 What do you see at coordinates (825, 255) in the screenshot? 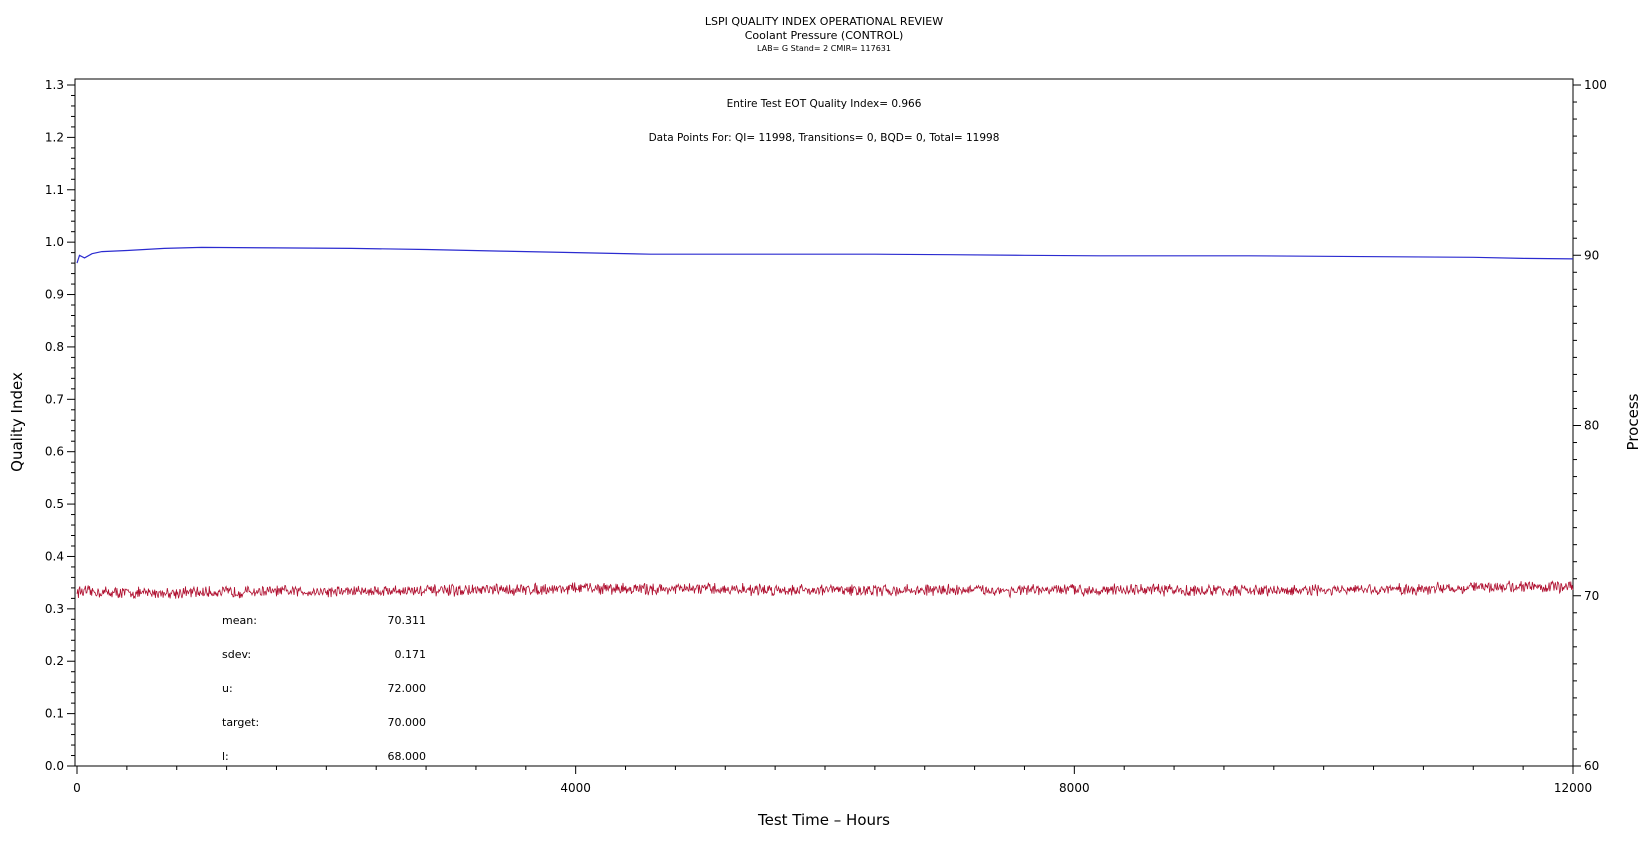
I see `series-quality-index-line` at bounding box center [825, 255].